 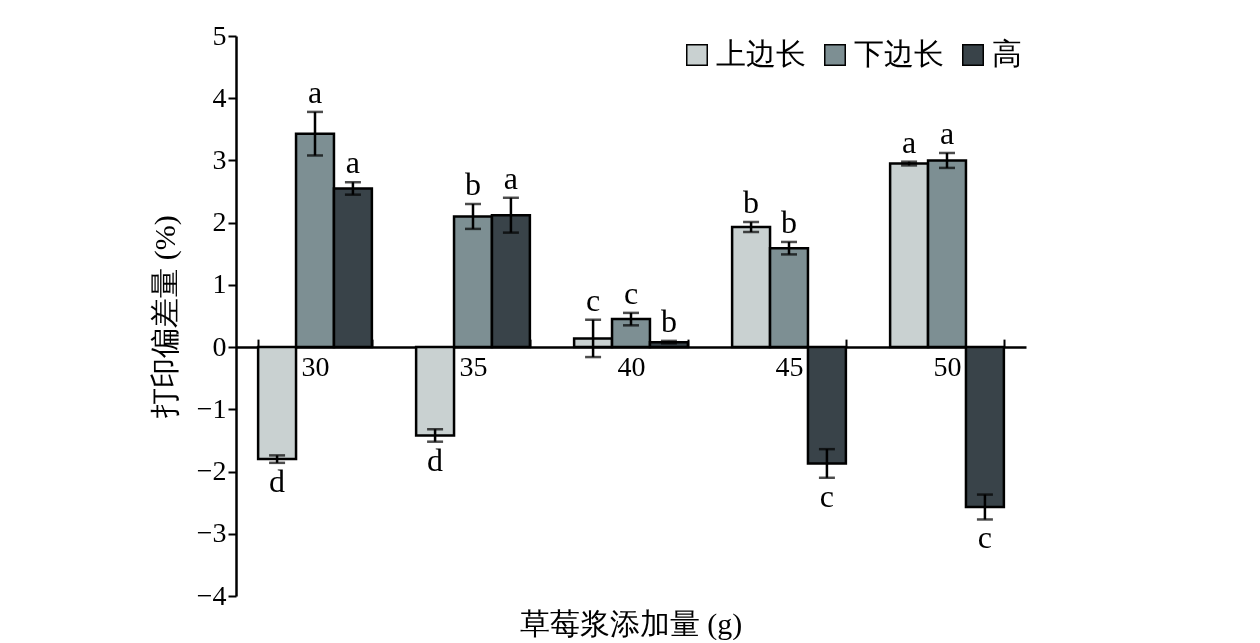 What do you see at coordinates (899, 53) in the screenshot?
I see `legend-label: 下边长` at bounding box center [899, 53].